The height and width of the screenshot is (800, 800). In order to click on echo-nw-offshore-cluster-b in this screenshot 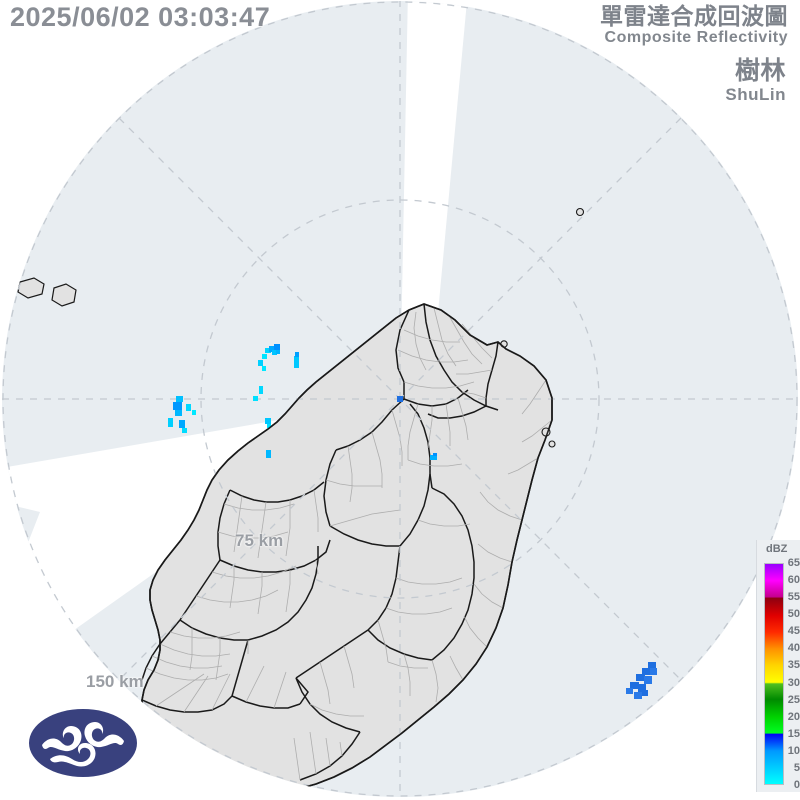, I will do `click(258, 393)`.